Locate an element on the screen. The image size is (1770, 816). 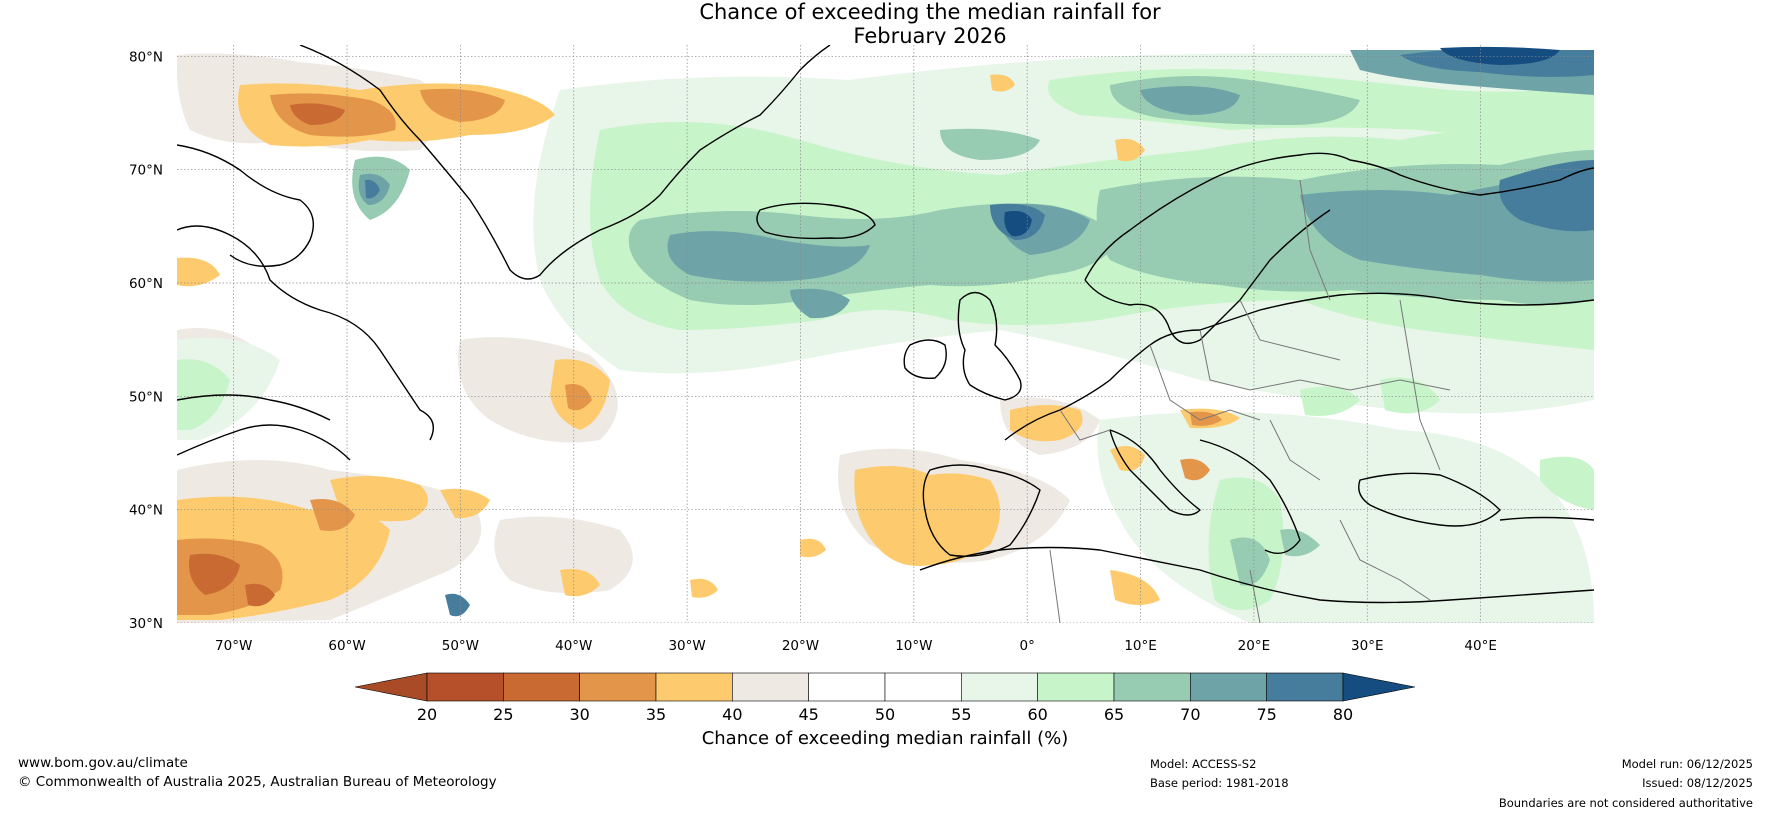
colorbar-tick-label: 70 is located at coordinates (1190, 714).